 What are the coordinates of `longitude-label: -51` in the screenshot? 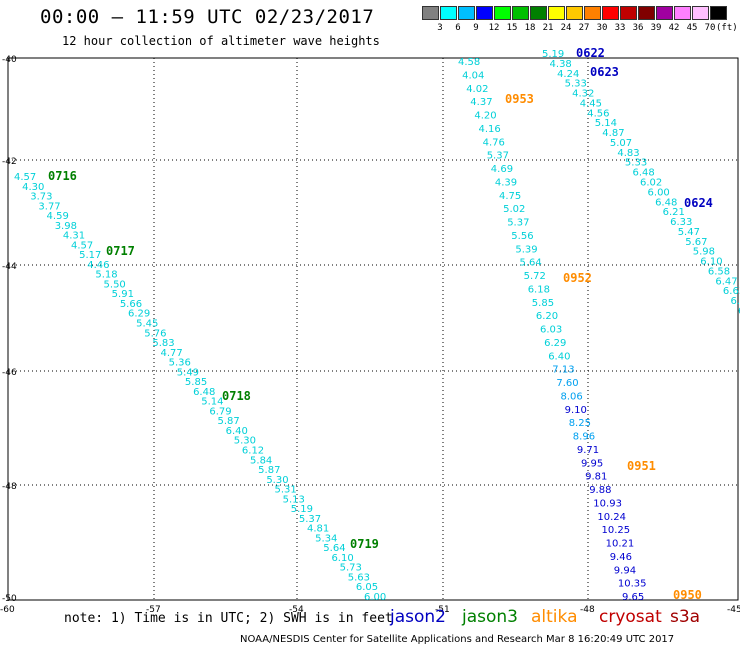 It's located at (442, 610).